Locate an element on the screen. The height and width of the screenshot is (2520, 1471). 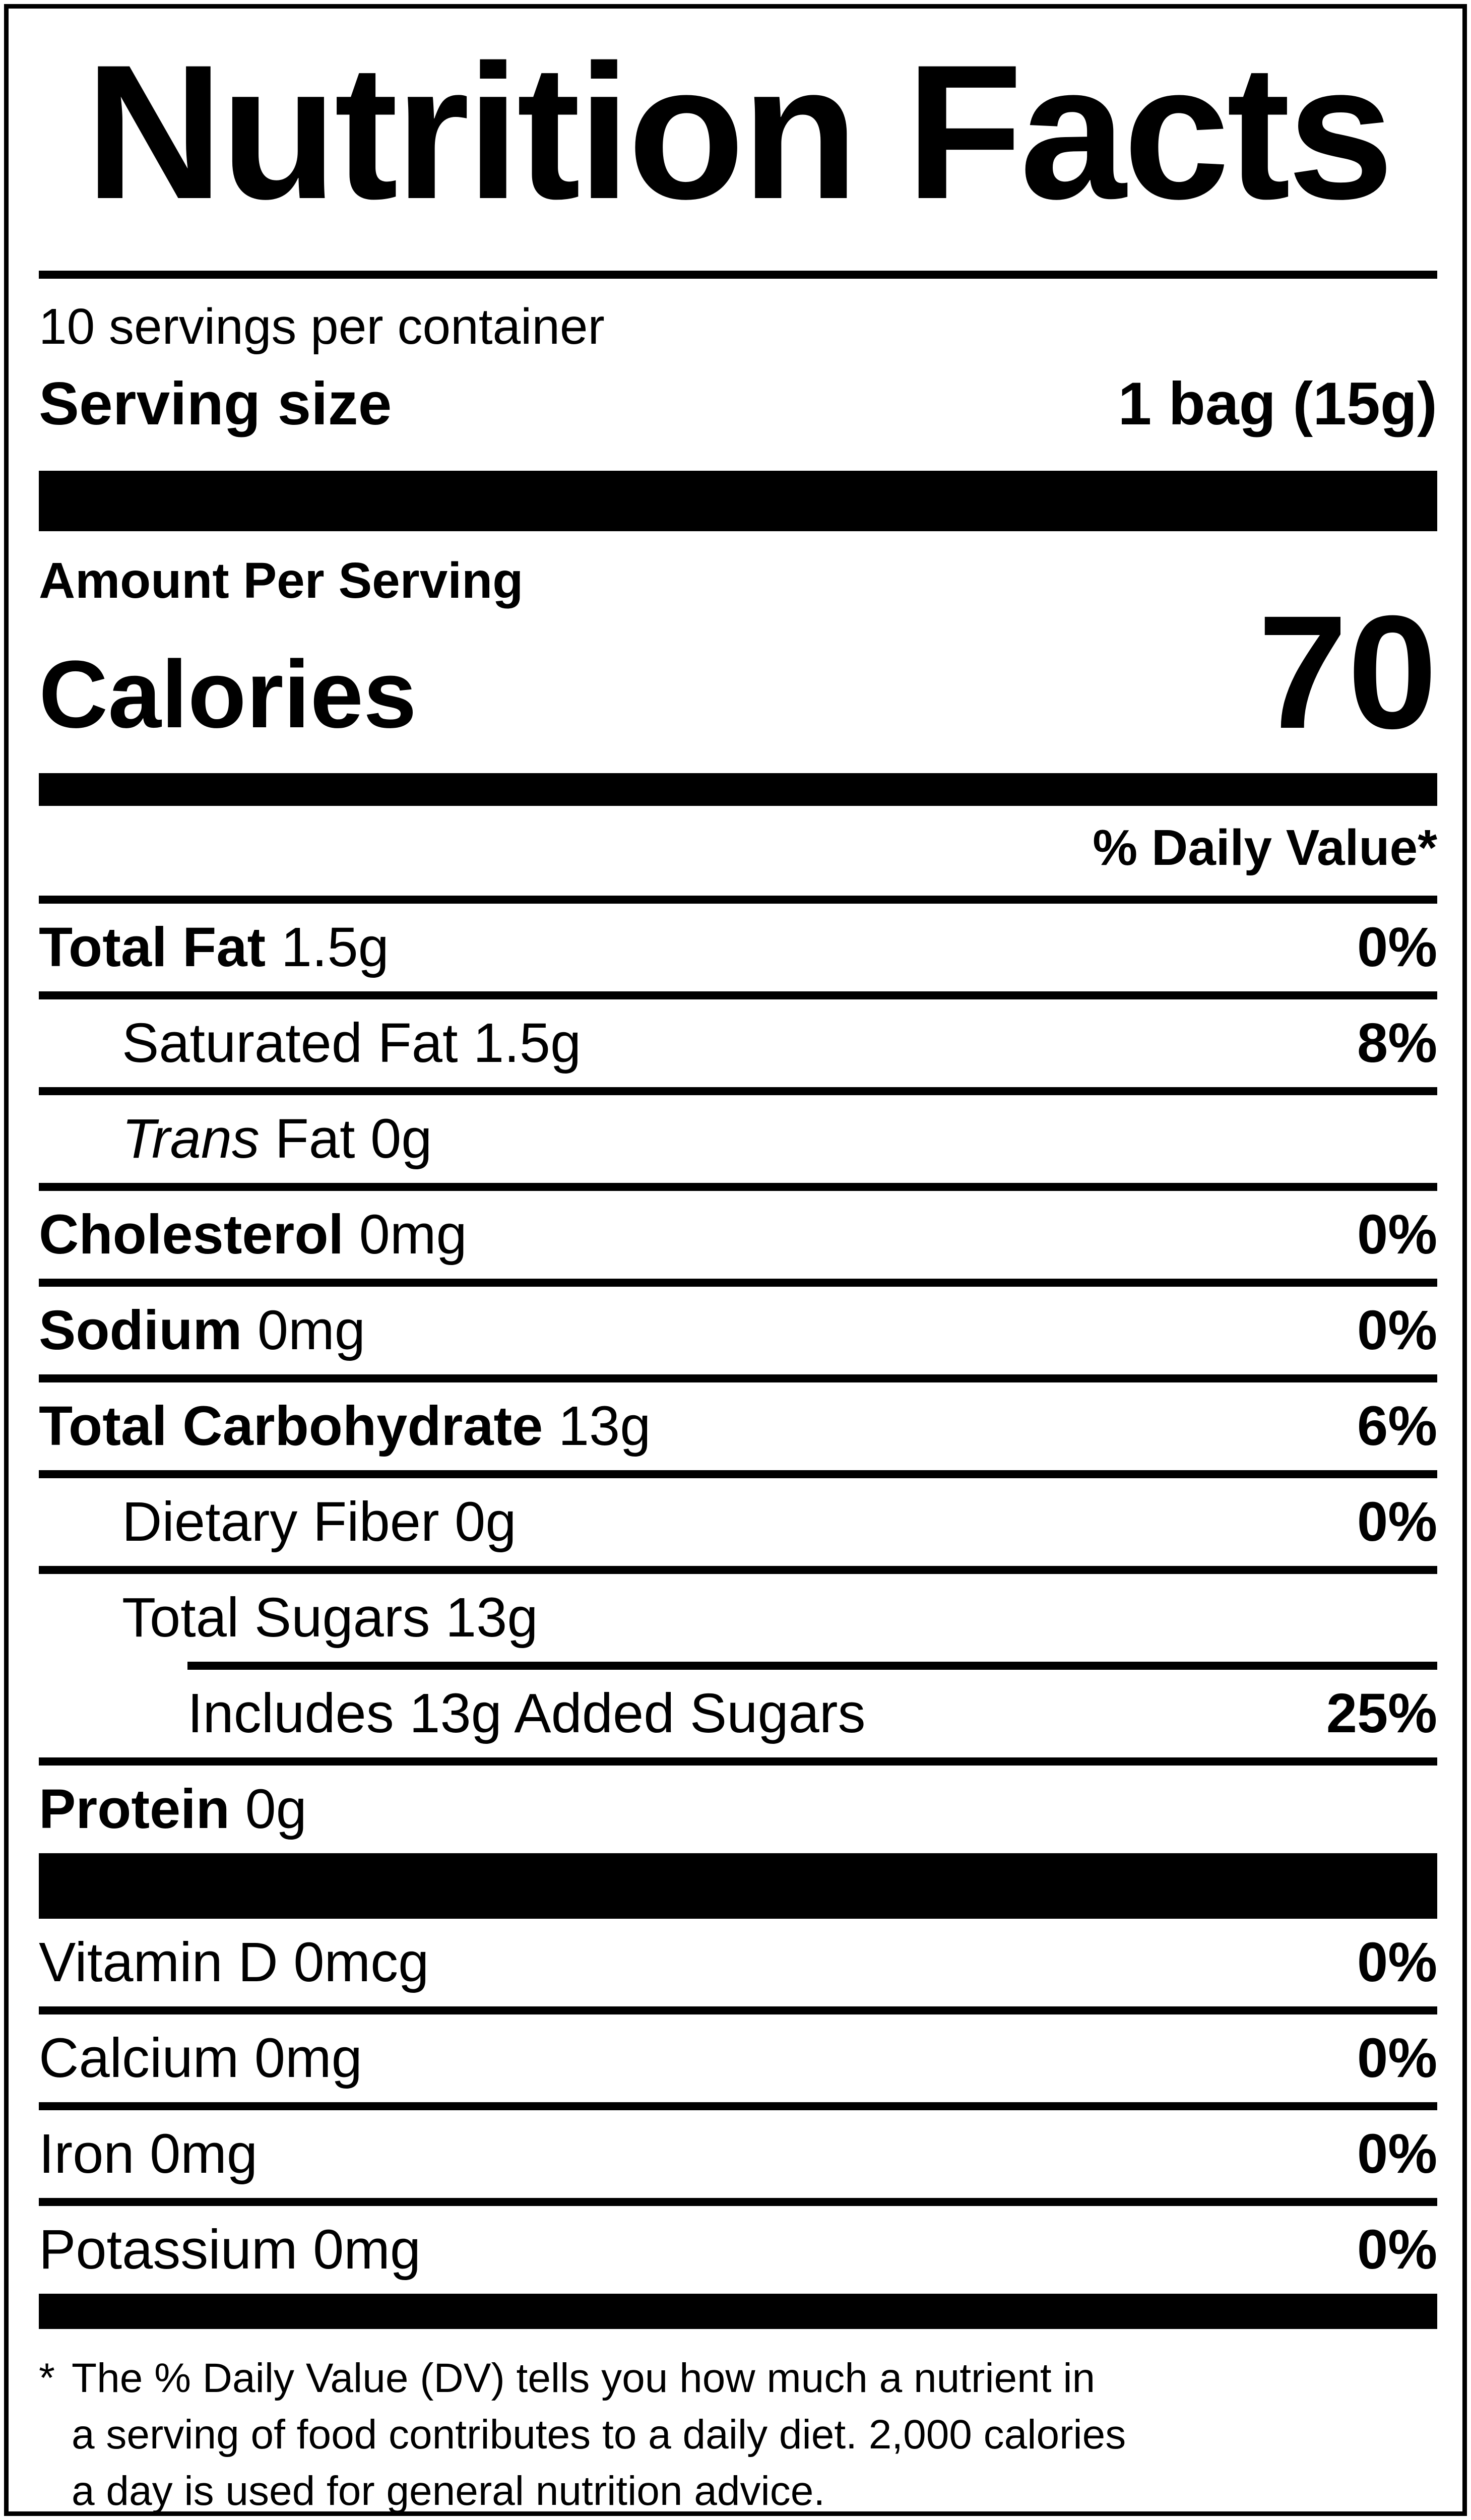
serving-size-row: Serving size 1 bag (15g) is located at coordinates (738, 403).